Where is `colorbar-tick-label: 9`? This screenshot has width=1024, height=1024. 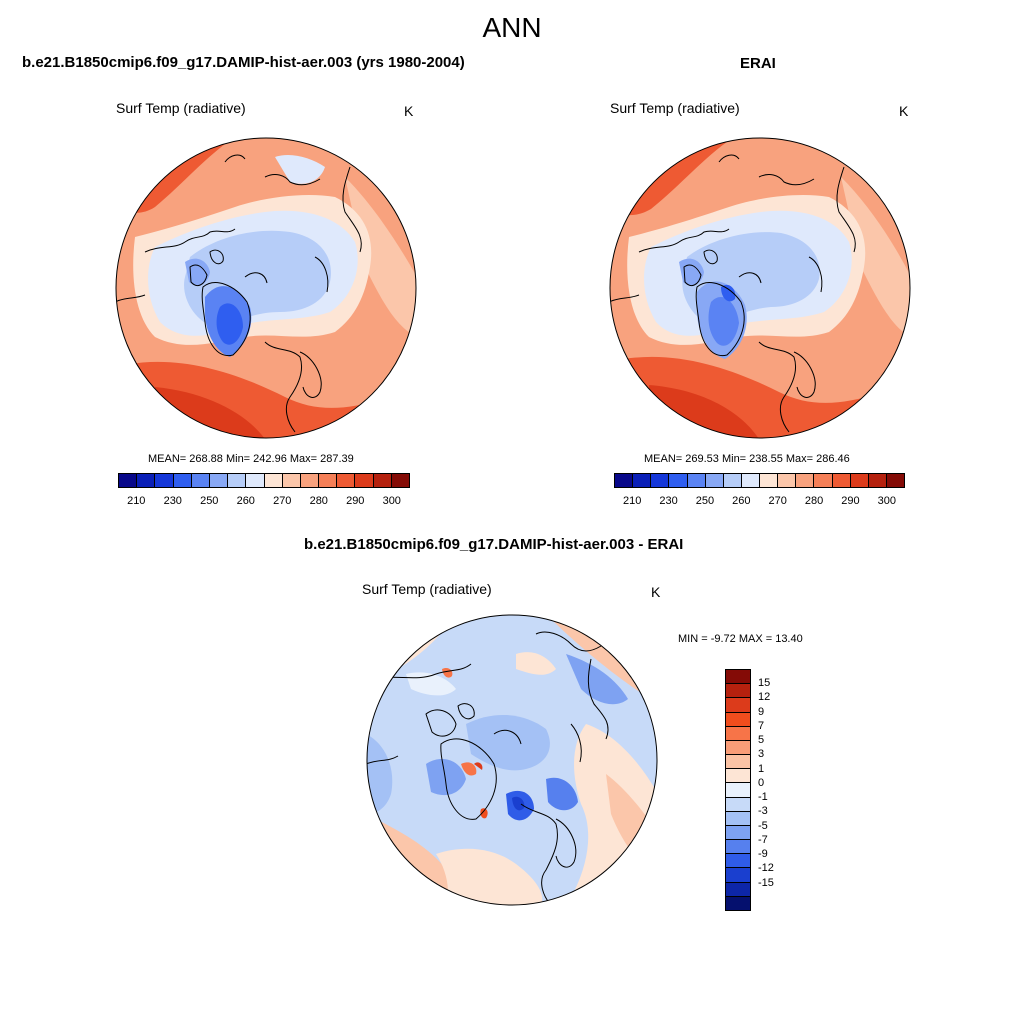 colorbar-tick-label: 9 is located at coordinates (761, 711).